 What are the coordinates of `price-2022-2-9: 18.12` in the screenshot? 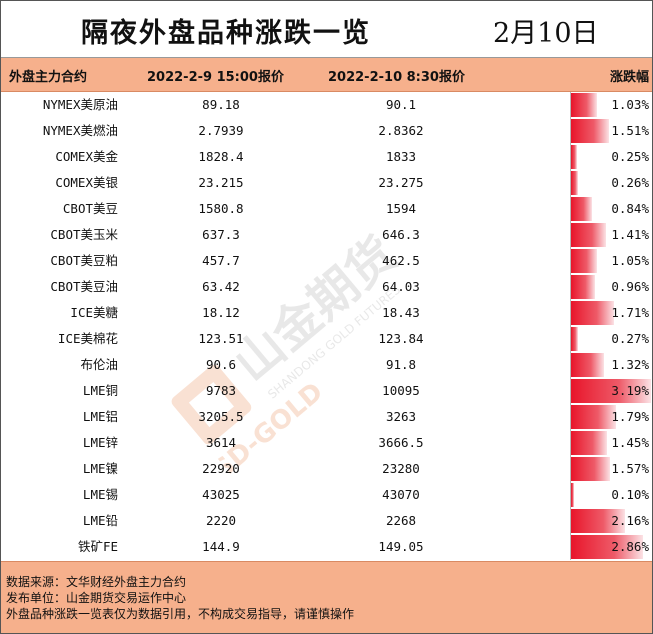 It's located at (221, 312).